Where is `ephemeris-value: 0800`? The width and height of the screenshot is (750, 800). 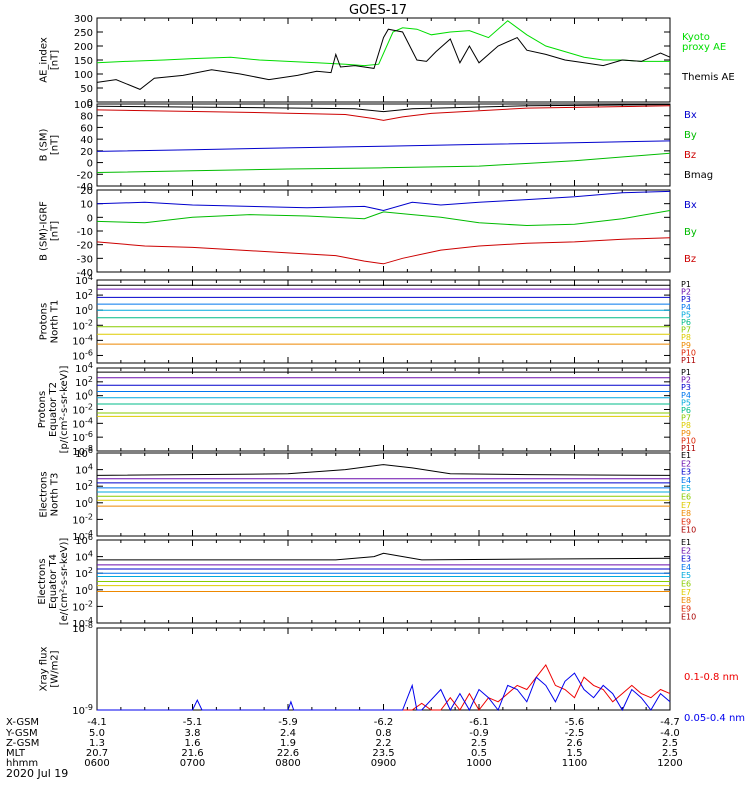 ephemeris-value: 0800 is located at coordinates (287, 763).